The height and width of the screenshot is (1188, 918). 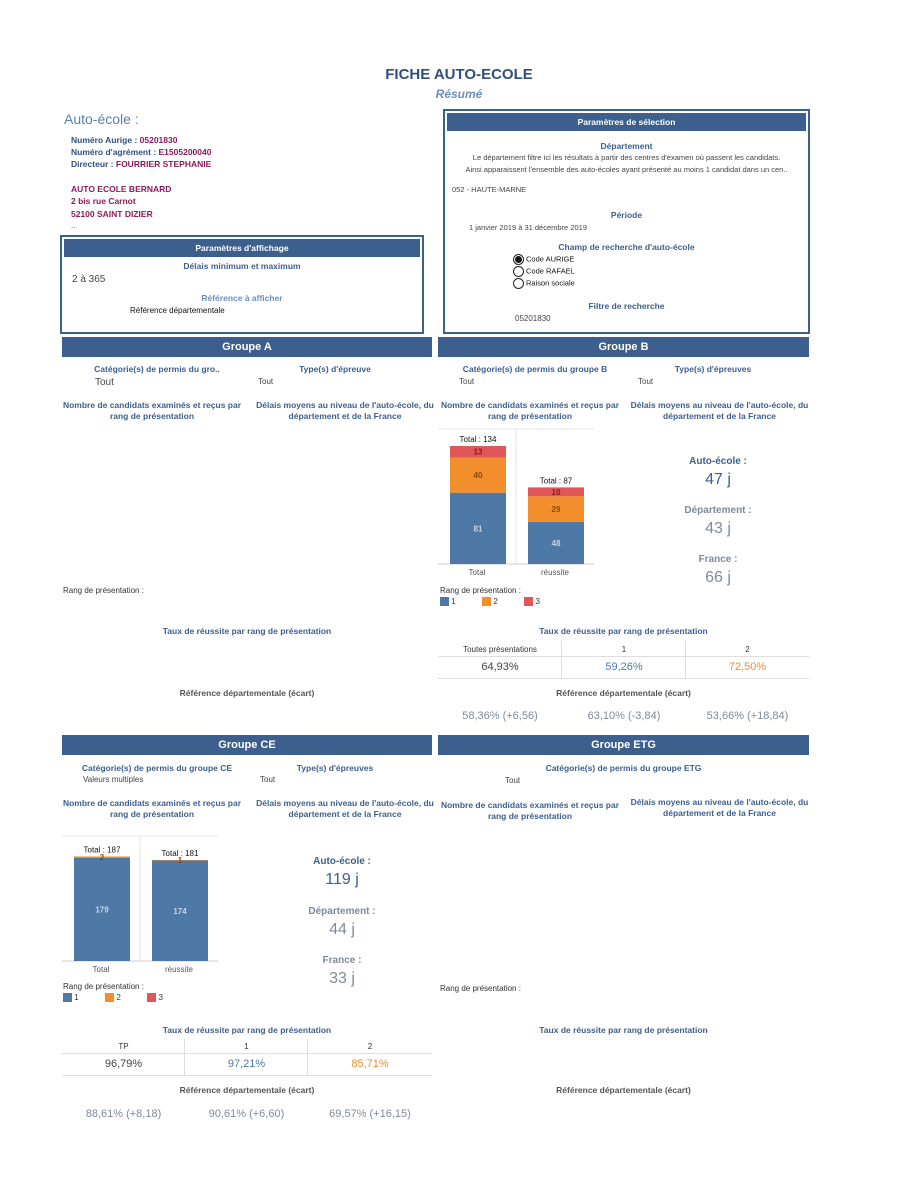 I want to click on champ-label: Champ de recherche d'auto-école, so click(x=626, y=247).